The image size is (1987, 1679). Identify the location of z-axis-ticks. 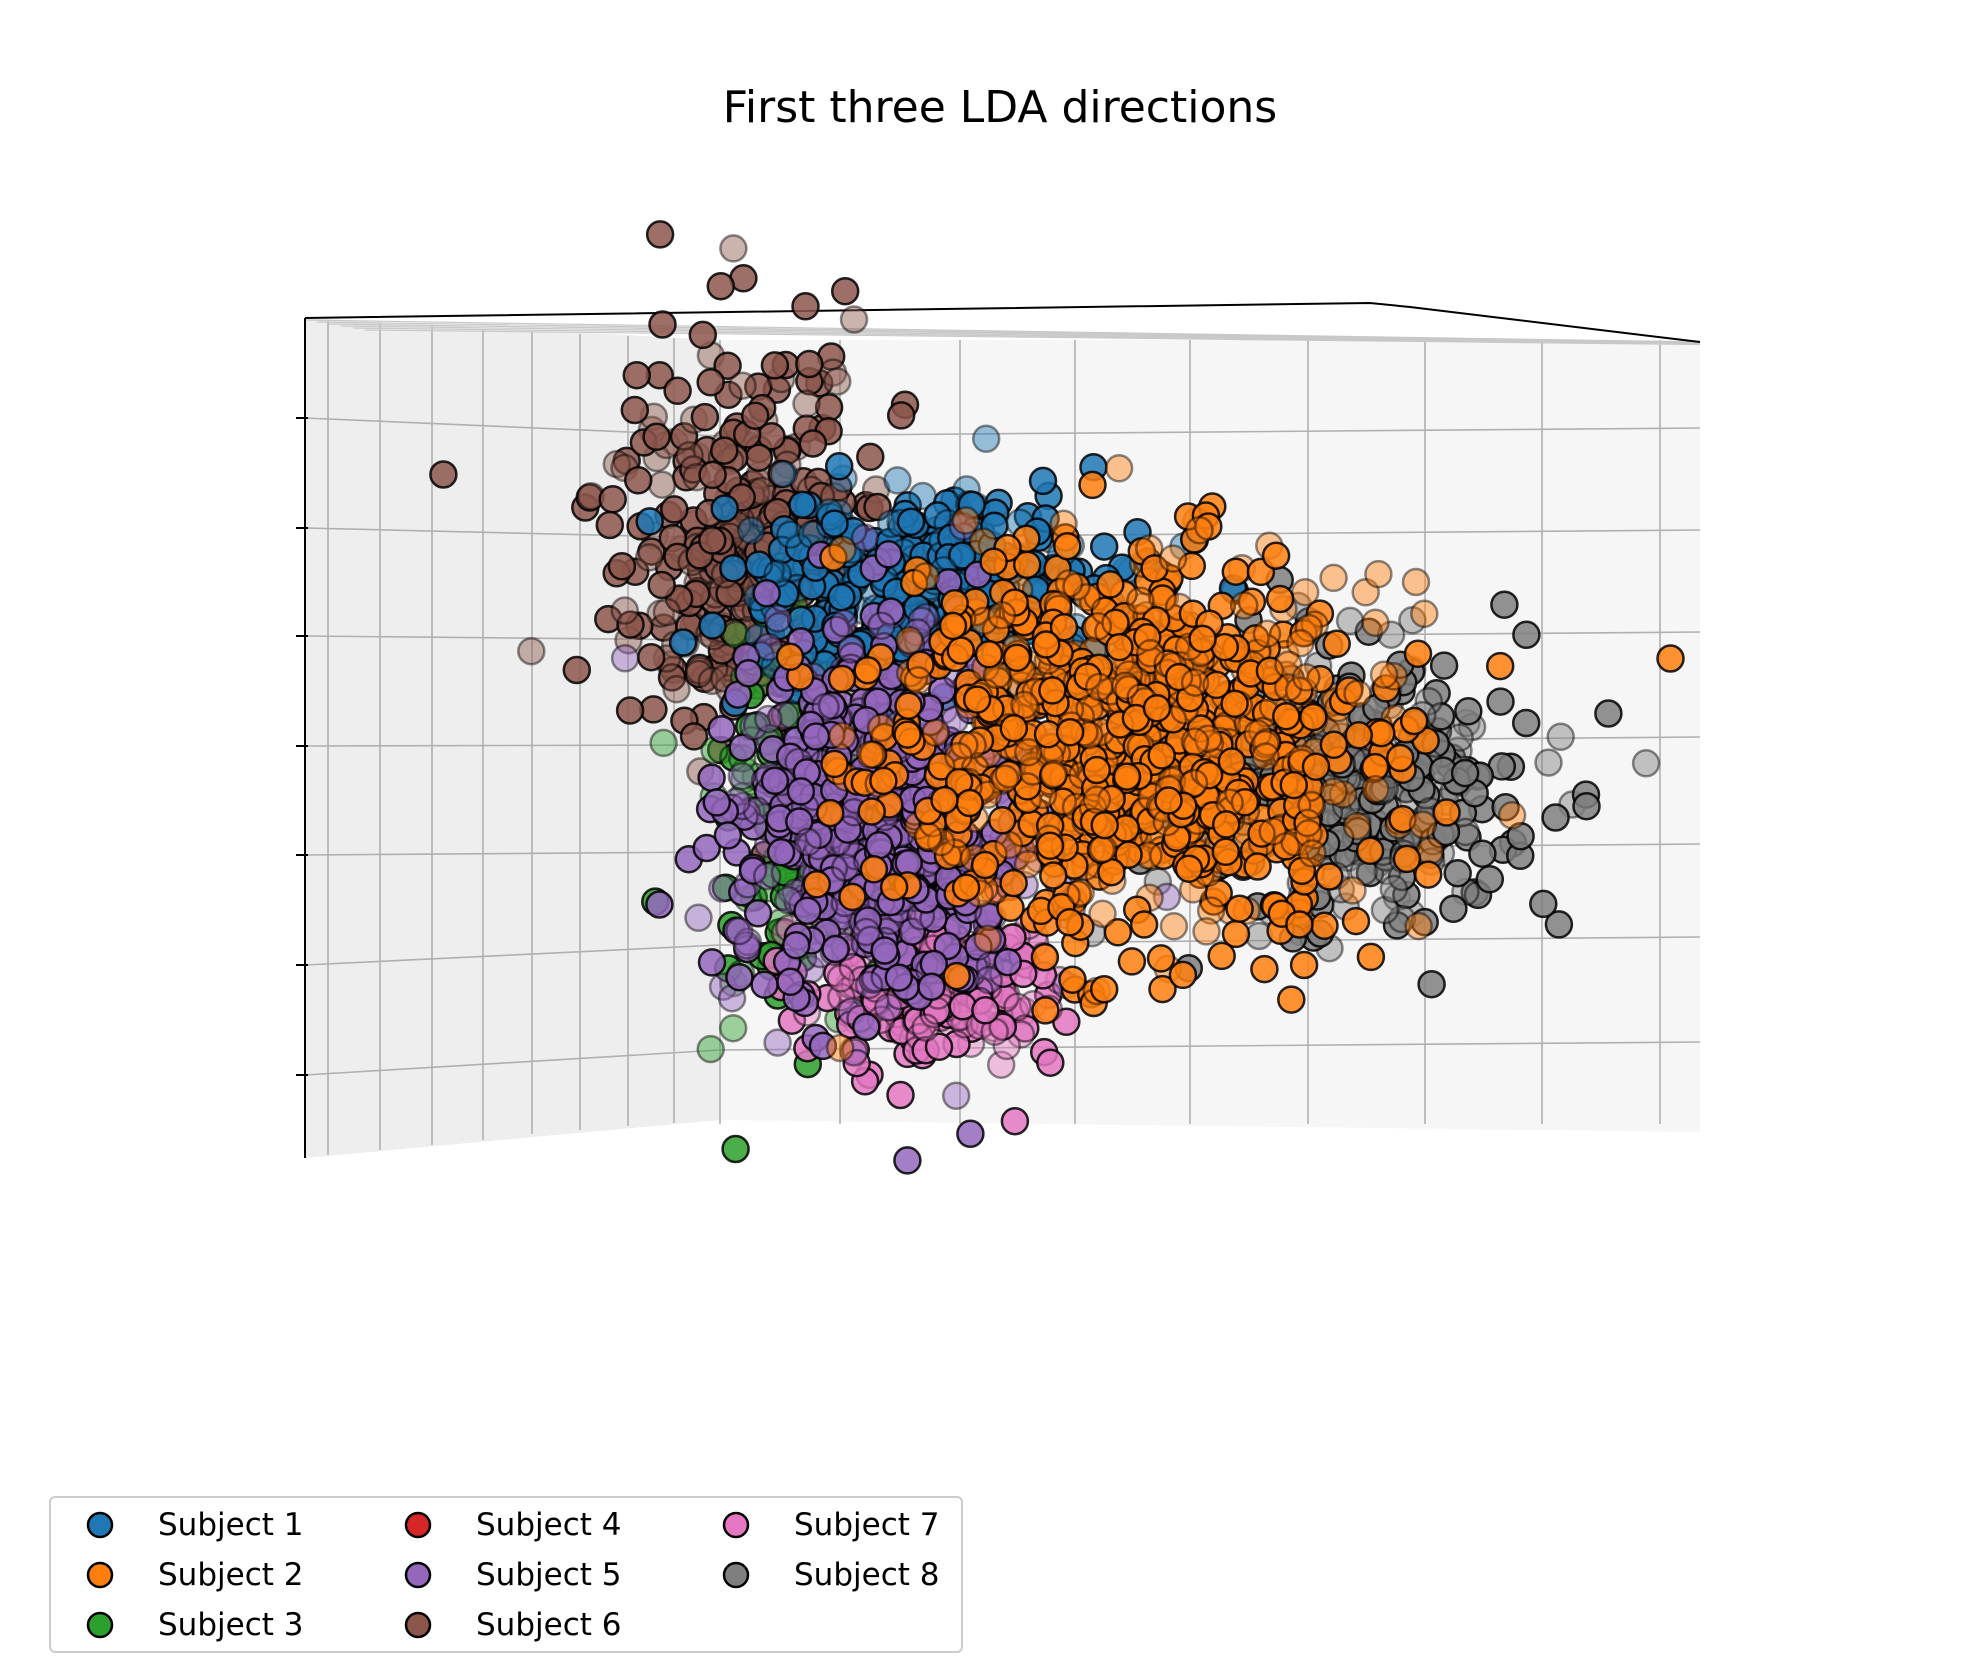
(302, 746).